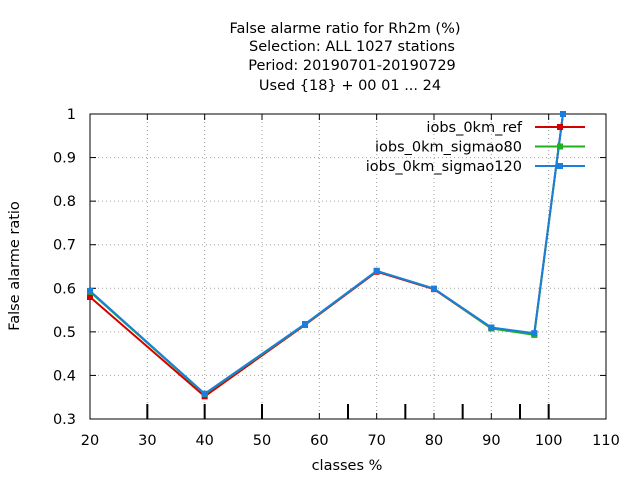  Describe the element at coordinates (319, 441) in the screenshot. I see `x-tick-label: 60` at that location.